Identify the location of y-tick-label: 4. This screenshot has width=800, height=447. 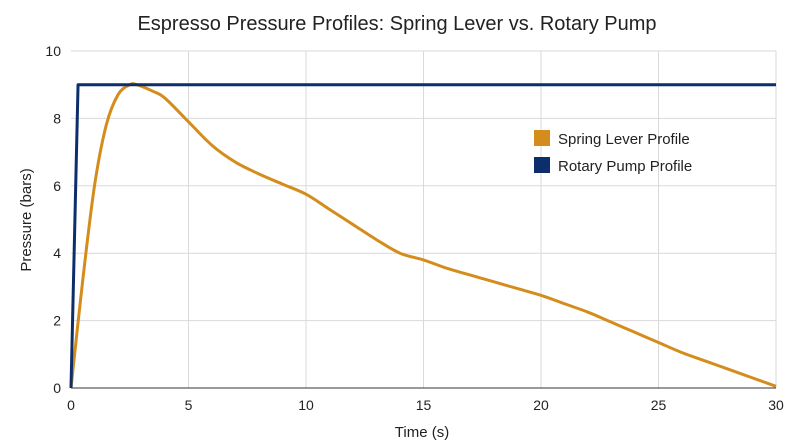
(57, 253).